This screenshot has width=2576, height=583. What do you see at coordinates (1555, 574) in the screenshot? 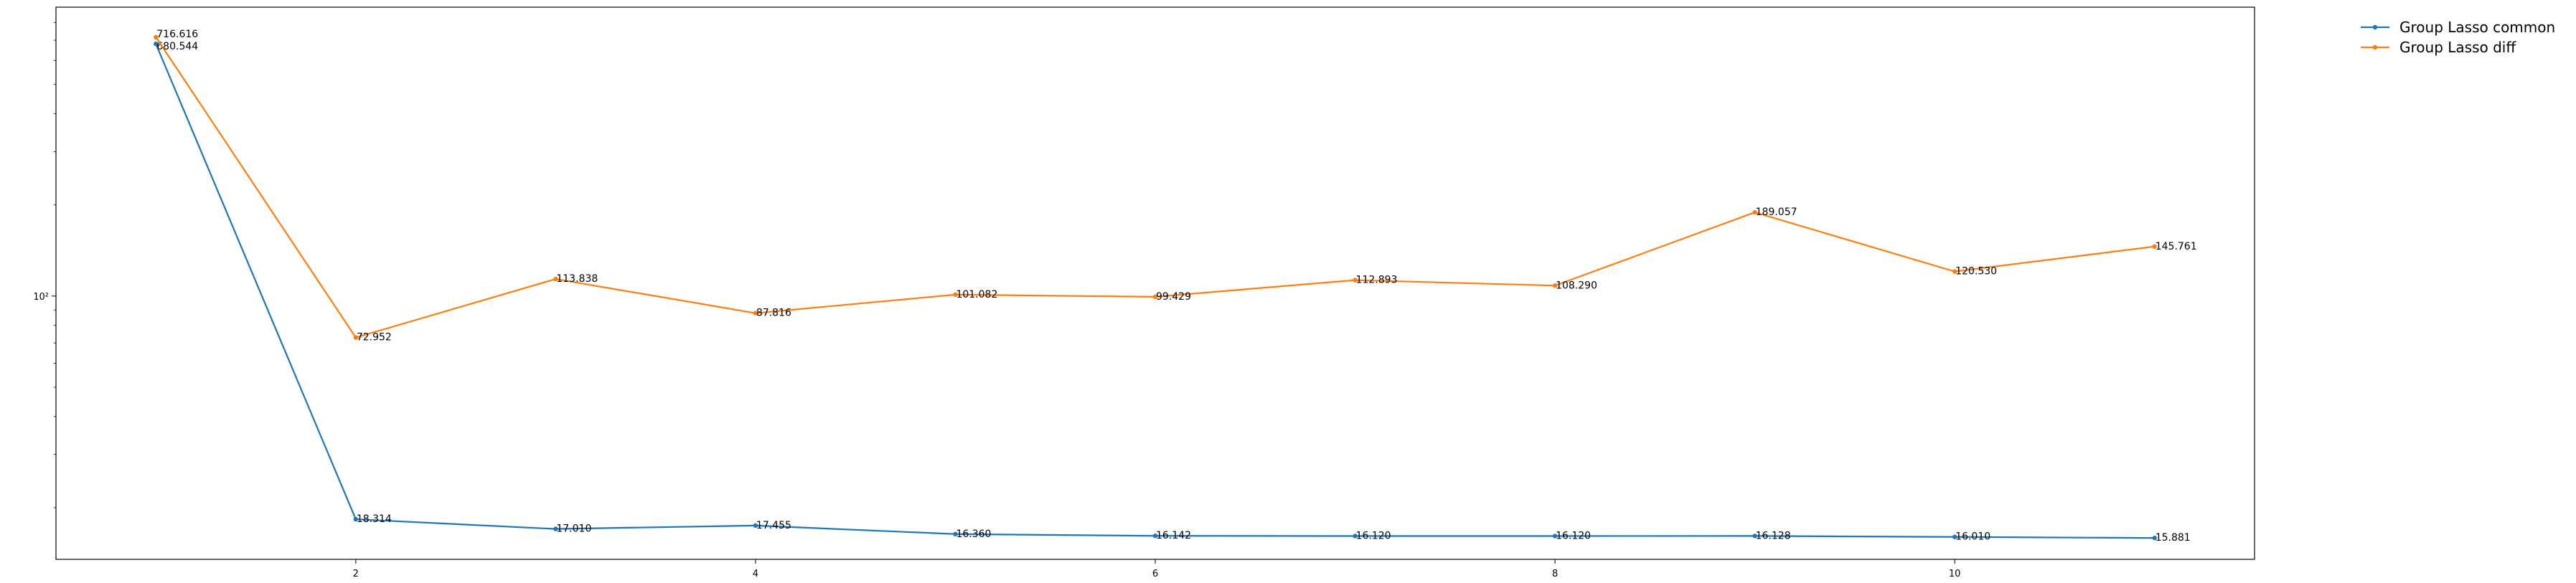
I see `x-tick-label: 8` at bounding box center [1555, 574].